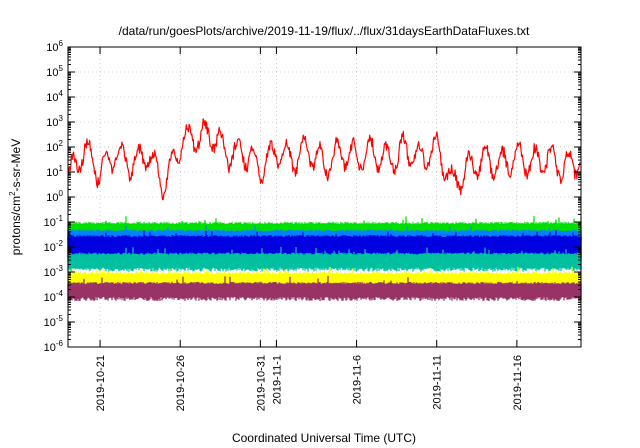 This screenshot has height=448, width=640. What do you see at coordinates (54, 321) in the screenshot?
I see `y-tick-label: 10⁻⁵` at bounding box center [54, 321].